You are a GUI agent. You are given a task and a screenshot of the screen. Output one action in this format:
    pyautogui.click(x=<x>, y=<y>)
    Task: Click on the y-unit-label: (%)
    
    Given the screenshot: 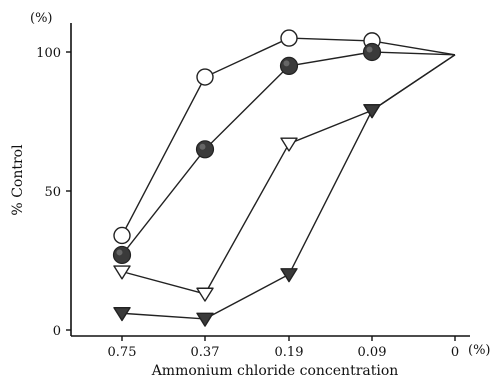 What is the action you would take?
    pyautogui.click(x=41, y=18)
    